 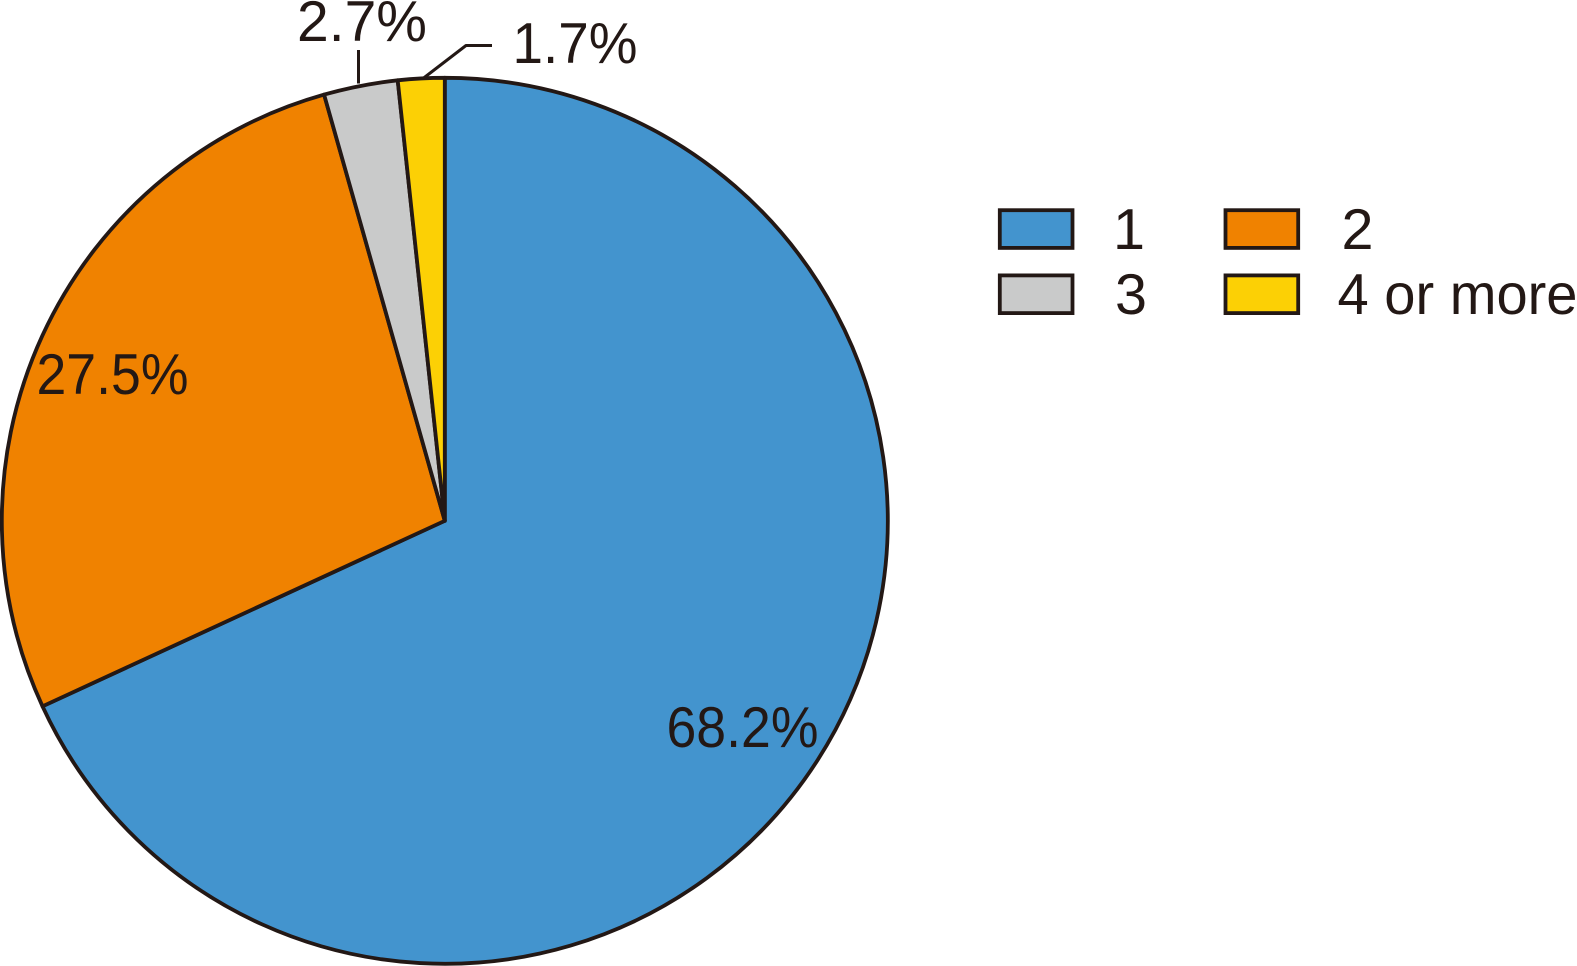 What do you see at coordinates (1131, 295) in the screenshot?
I see `svg-text: 3` at bounding box center [1131, 295].